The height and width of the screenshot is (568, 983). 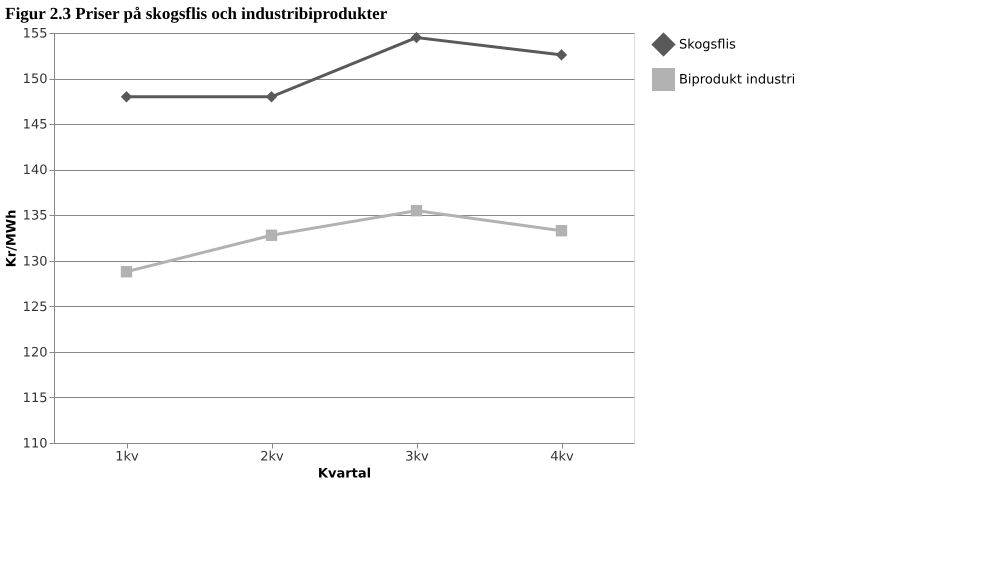 I want to click on legend-label: Skogsflis, so click(x=707, y=45).